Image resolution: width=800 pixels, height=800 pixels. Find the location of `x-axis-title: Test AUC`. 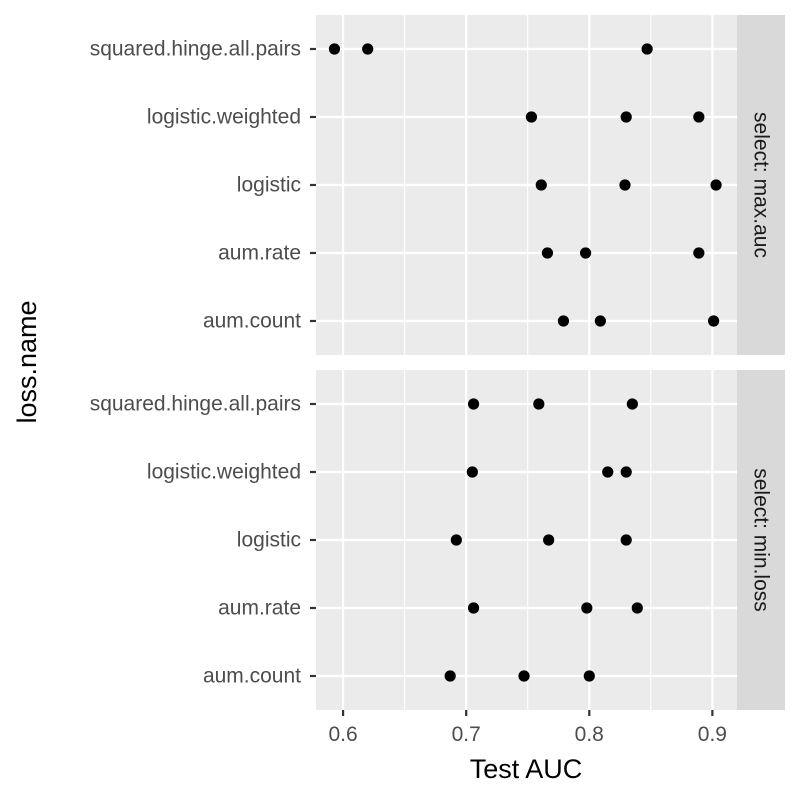

x-axis-title: Test AUC is located at coordinates (526, 769).